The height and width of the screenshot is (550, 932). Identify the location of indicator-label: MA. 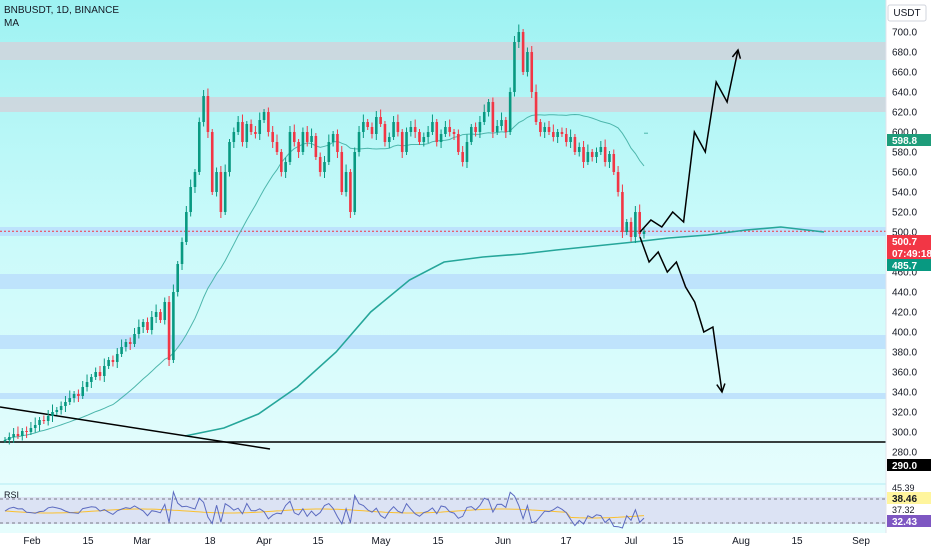
(11, 23).